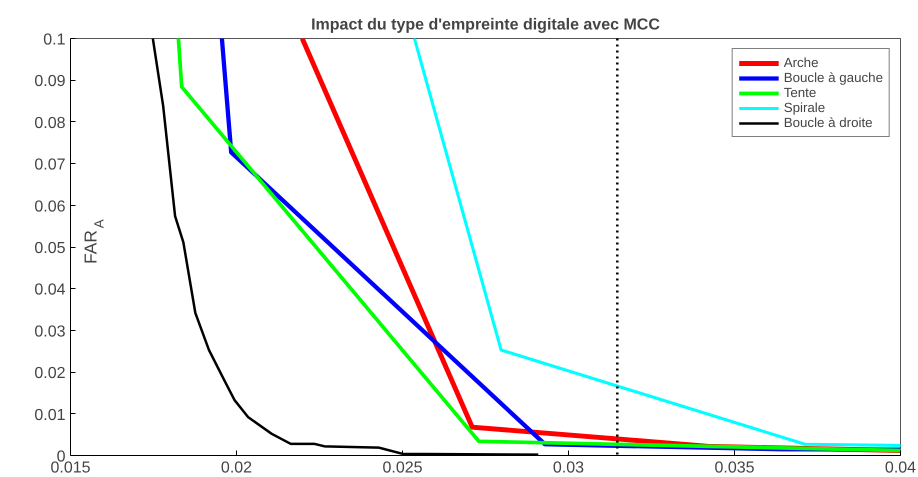  I want to click on legend-label: Boucle à gauche, so click(833, 77).